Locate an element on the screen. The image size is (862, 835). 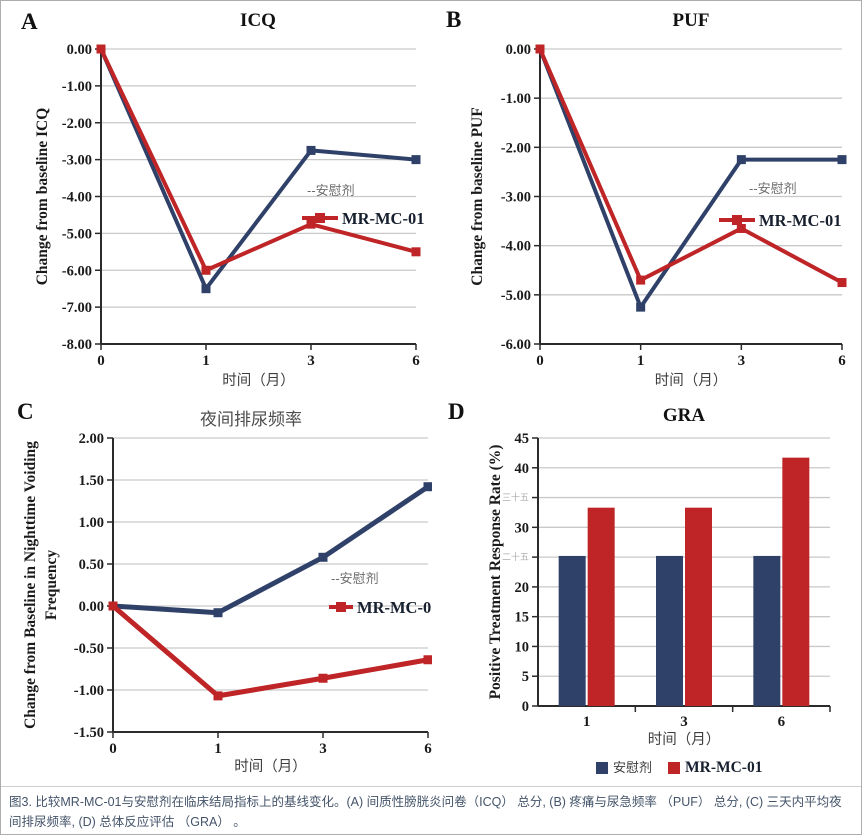
y-tick-label: -7.00 is located at coordinates (77, 308).